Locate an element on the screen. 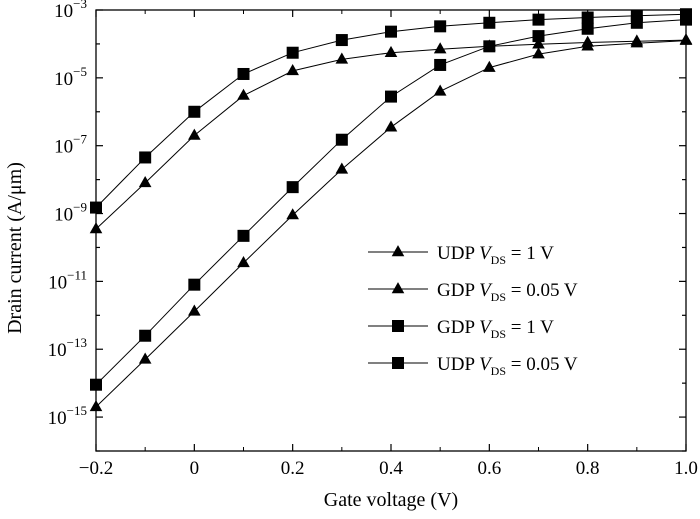 This screenshot has height=519, width=700. legend-item-1: UDP VDS = 1 V is located at coordinates (461, 255).